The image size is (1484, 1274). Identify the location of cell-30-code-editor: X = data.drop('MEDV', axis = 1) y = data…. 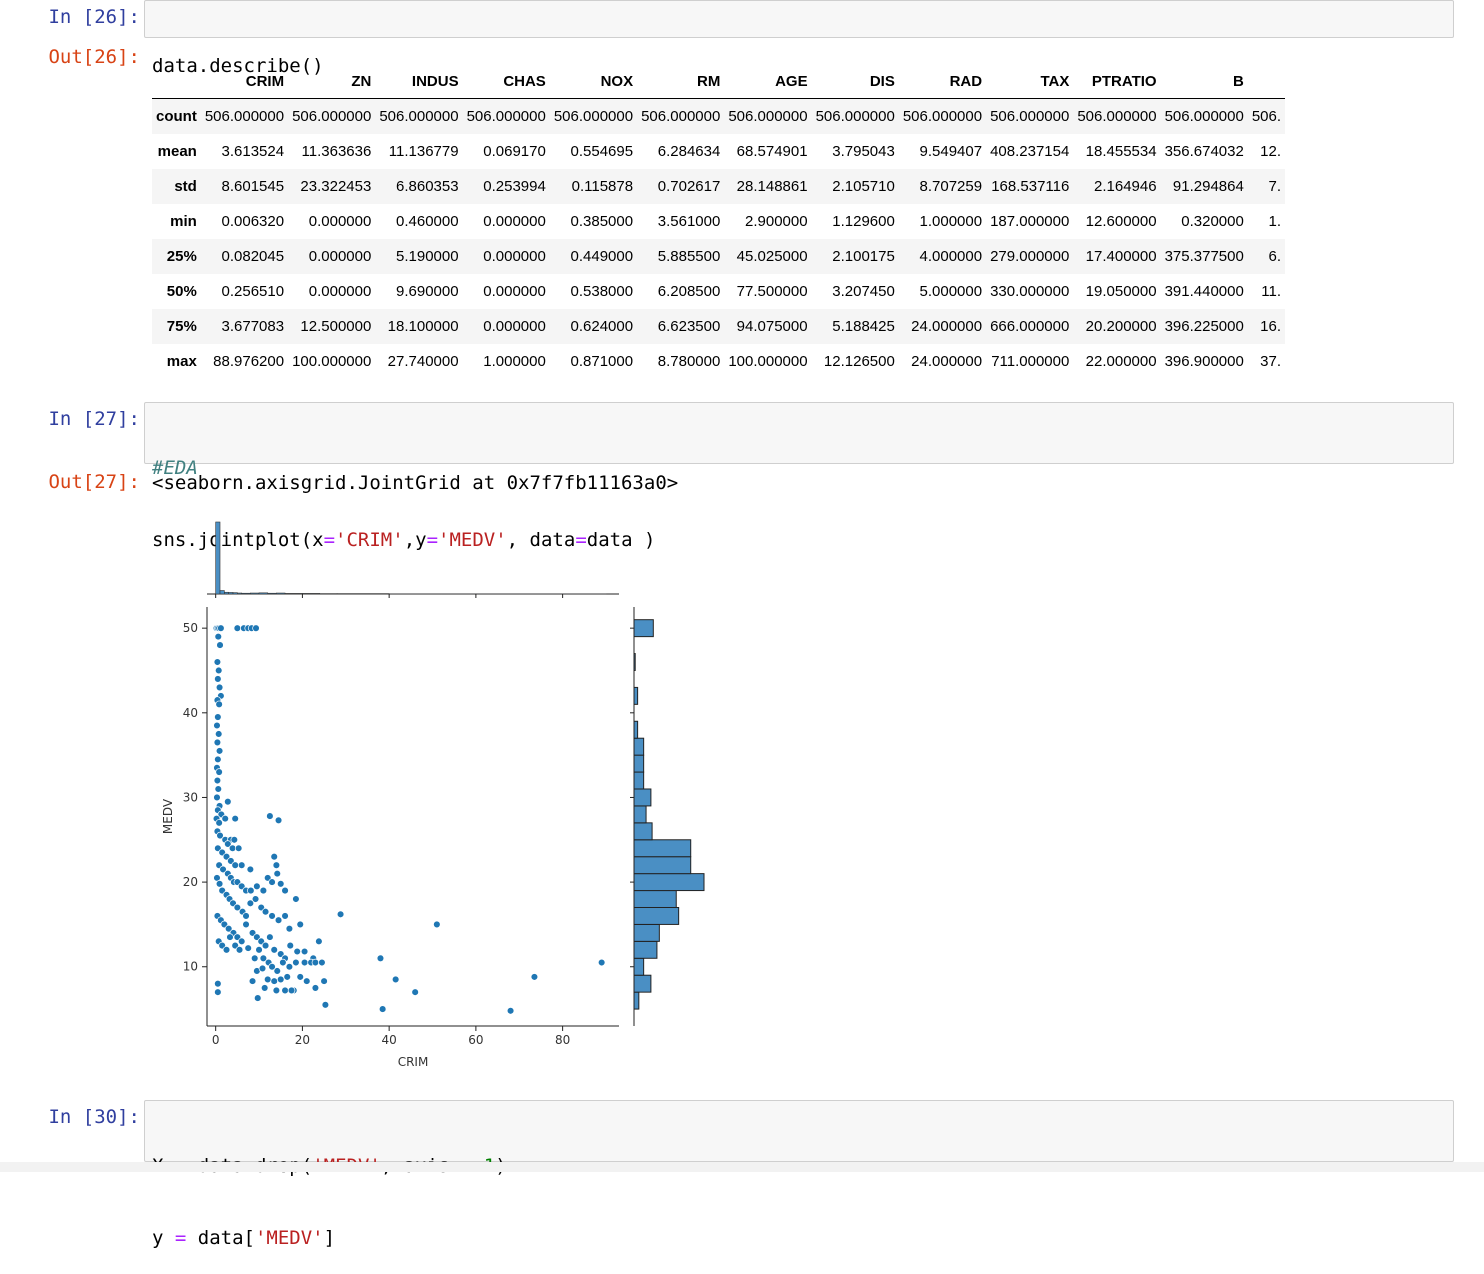
(799, 1131).